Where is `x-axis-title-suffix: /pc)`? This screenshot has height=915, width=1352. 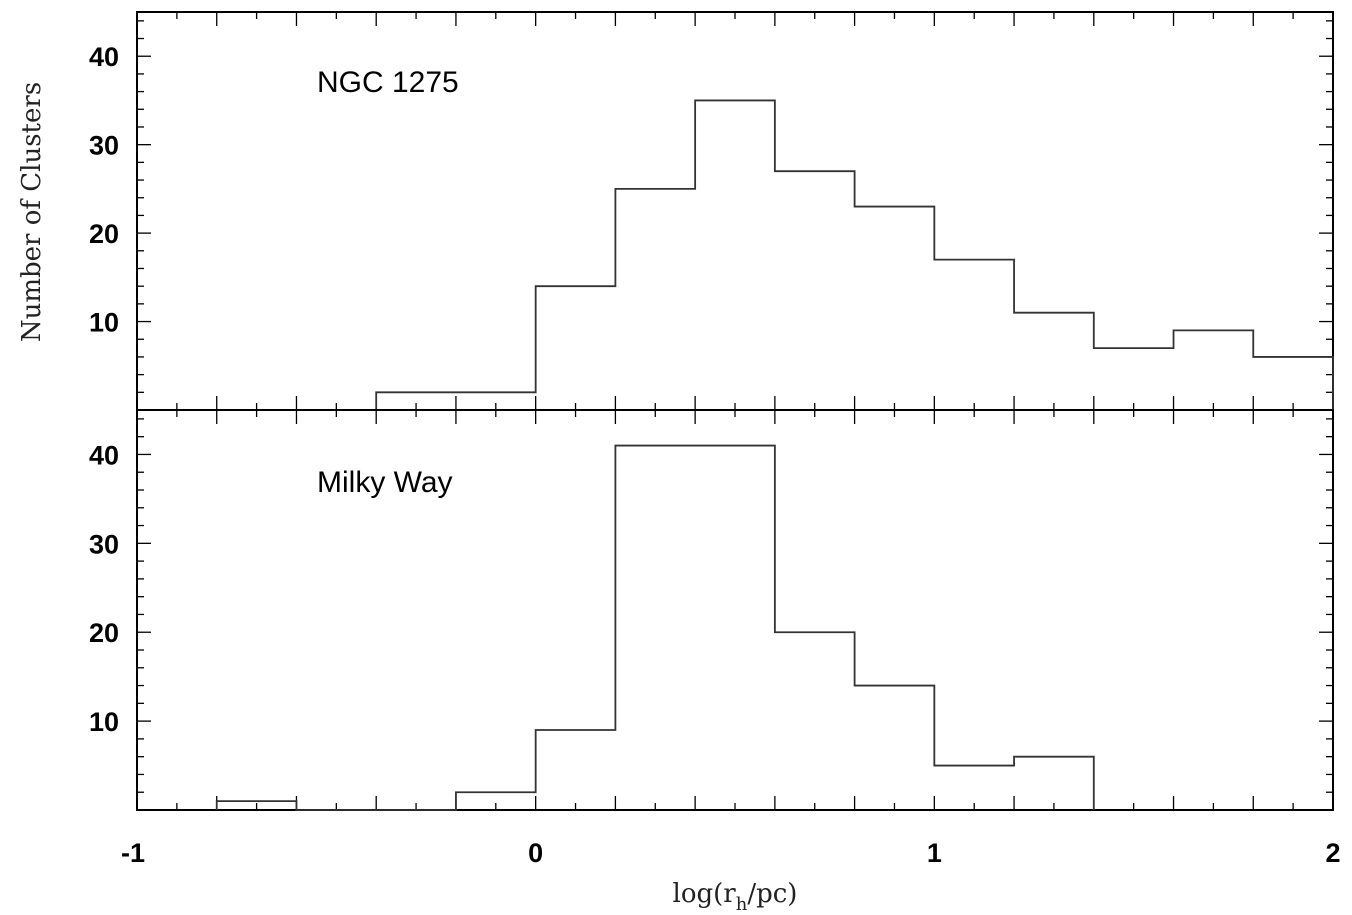 x-axis-title-suffix: /pc) is located at coordinates (772, 894).